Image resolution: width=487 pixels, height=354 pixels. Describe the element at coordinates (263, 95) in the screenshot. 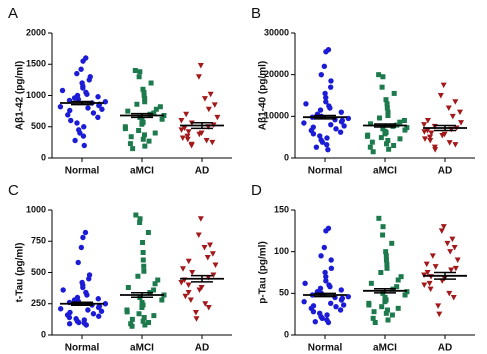

I see `y-axis-label: Aβ1-40 (pg/ml)` at that location.